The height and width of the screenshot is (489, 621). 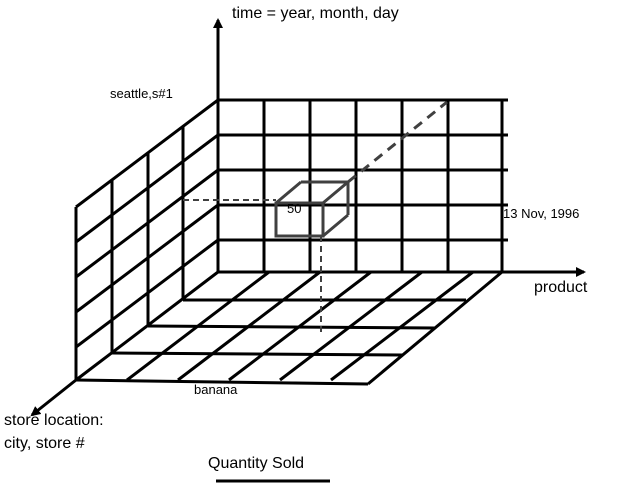 I want to click on store-location-axis-label-line1: store location:, so click(x=54, y=420).